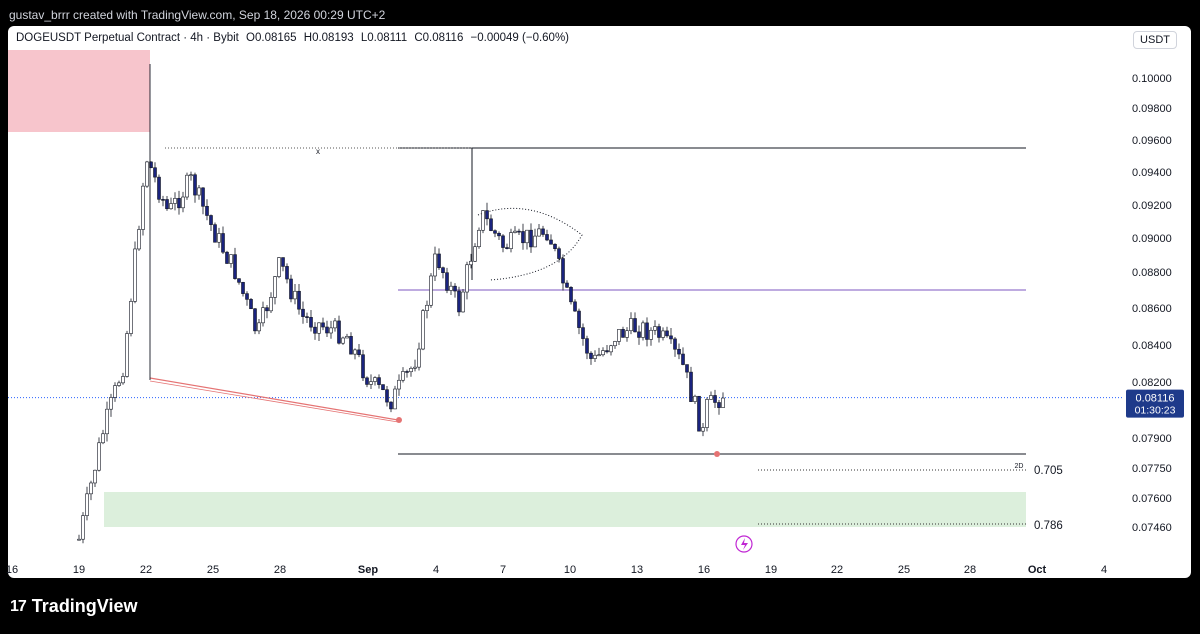  Describe the element at coordinates (1152, 346) in the screenshot. I see `y-tick-label: 0.08400` at that location.